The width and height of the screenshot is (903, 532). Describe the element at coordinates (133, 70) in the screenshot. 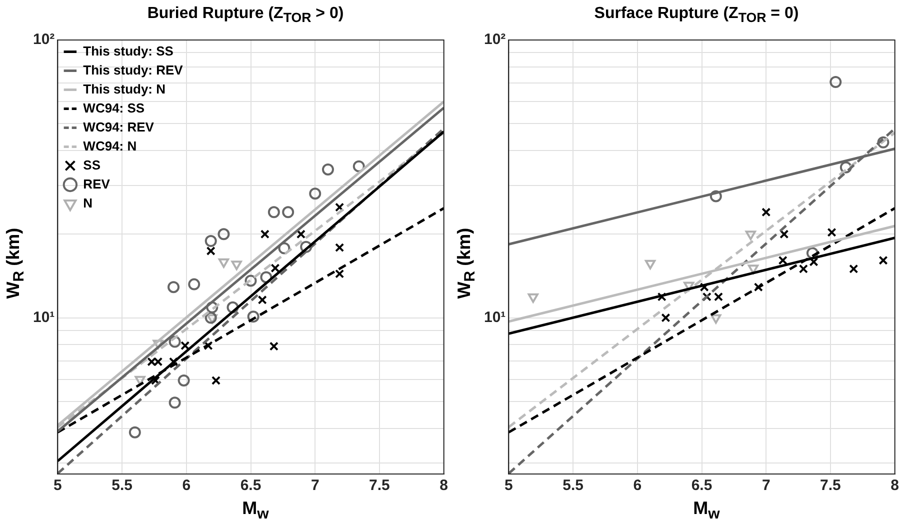

I see `legend-label: This study: REV` at that location.